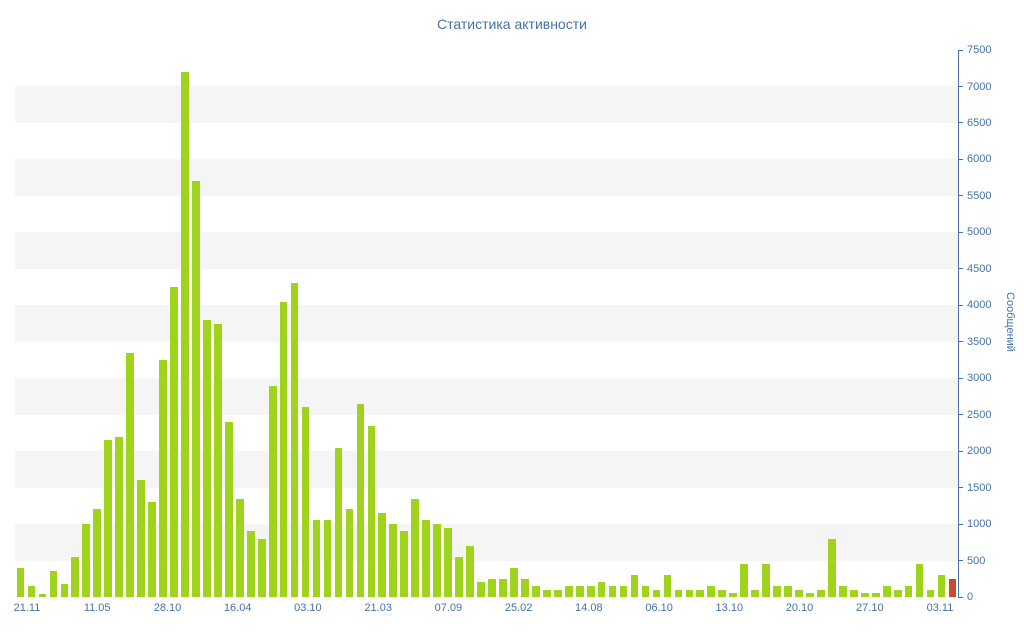  Describe the element at coordinates (979, 122) in the screenshot. I see `y-tick-label: 6500` at that location.